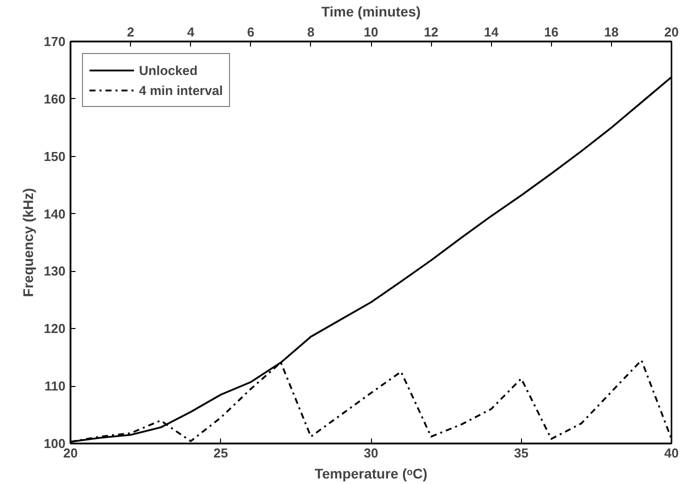 Image resolution: width=683 pixels, height=484 pixels. I want to click on x-tick-label: 35, so click(521, 453).